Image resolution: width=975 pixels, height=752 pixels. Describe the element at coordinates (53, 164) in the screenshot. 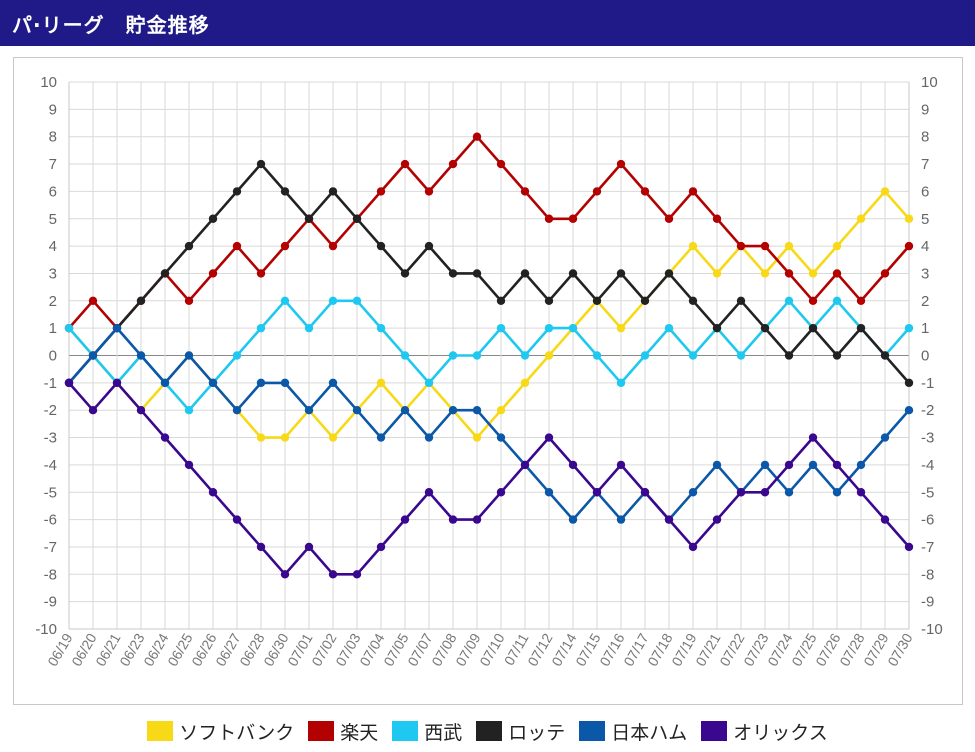

I see `y-tick-label-left: 7` at that location.